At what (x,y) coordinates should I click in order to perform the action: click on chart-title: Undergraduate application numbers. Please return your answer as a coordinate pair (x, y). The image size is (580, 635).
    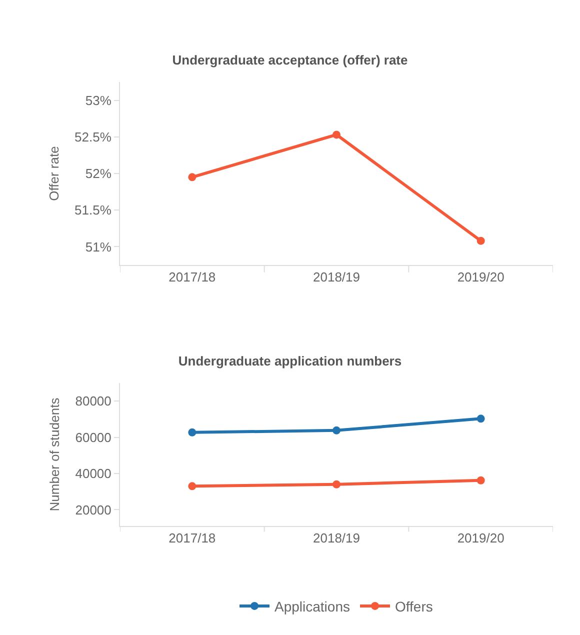
    Looking at the image, I should click on (290, 361).